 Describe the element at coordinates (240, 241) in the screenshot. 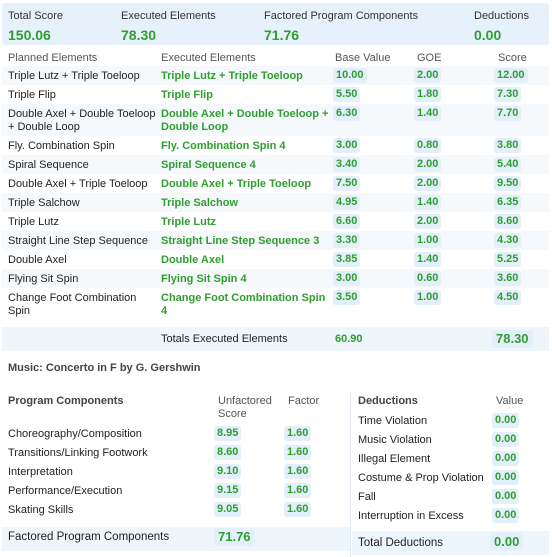

I see `executed-element: Straight Line Step Sequence 3` at that location.